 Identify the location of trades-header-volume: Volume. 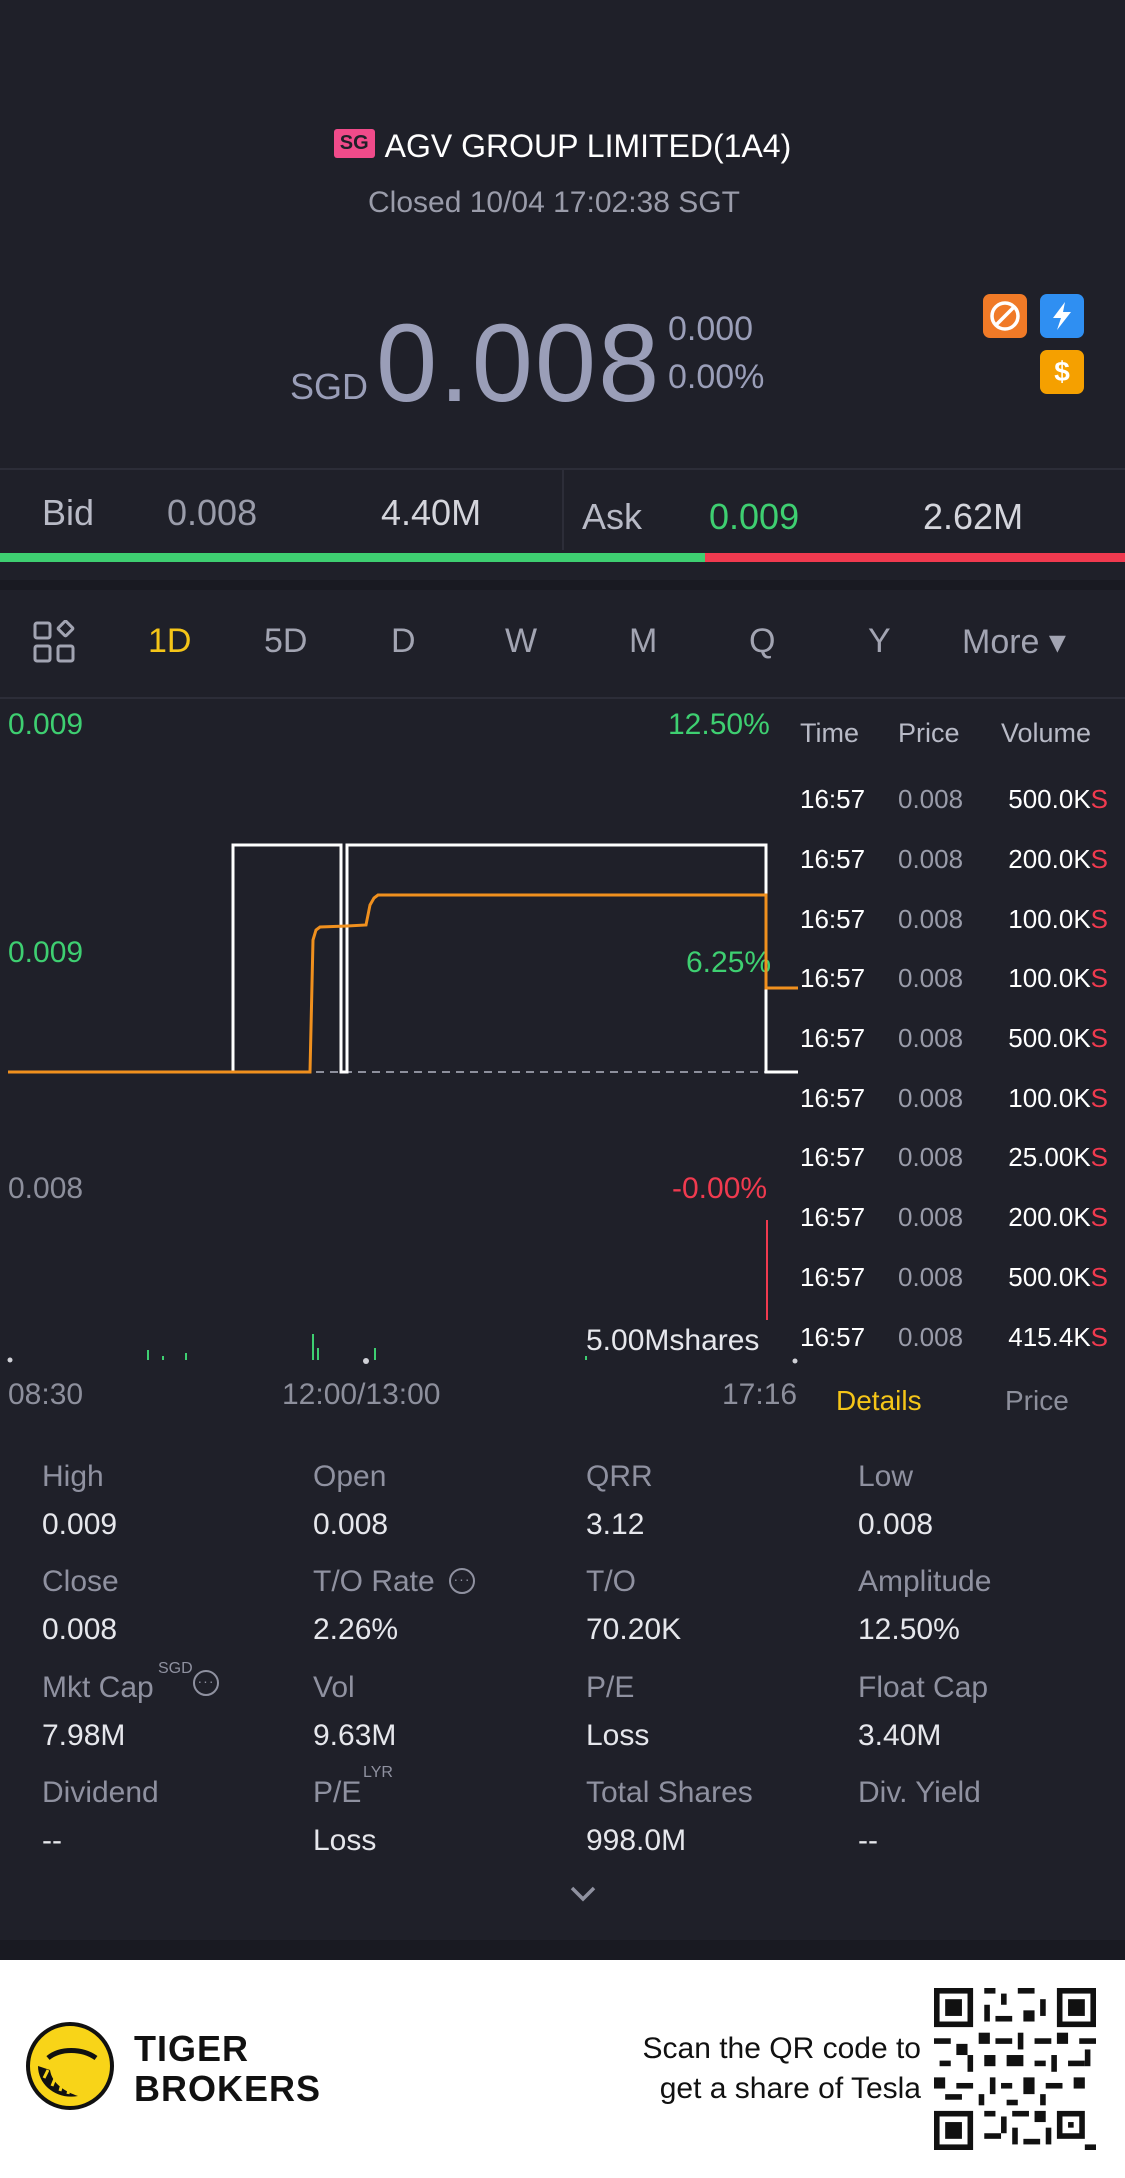
(1046, 733).